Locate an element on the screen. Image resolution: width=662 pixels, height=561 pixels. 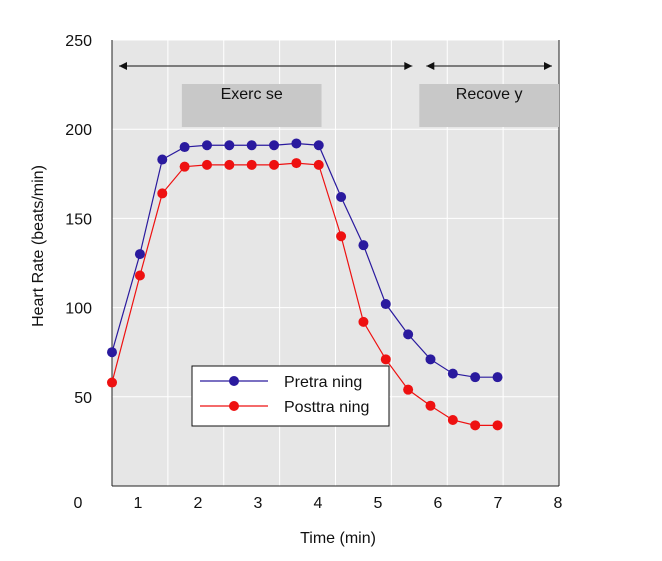
y-tick-label: 250 is located at coordinates (78, 41).